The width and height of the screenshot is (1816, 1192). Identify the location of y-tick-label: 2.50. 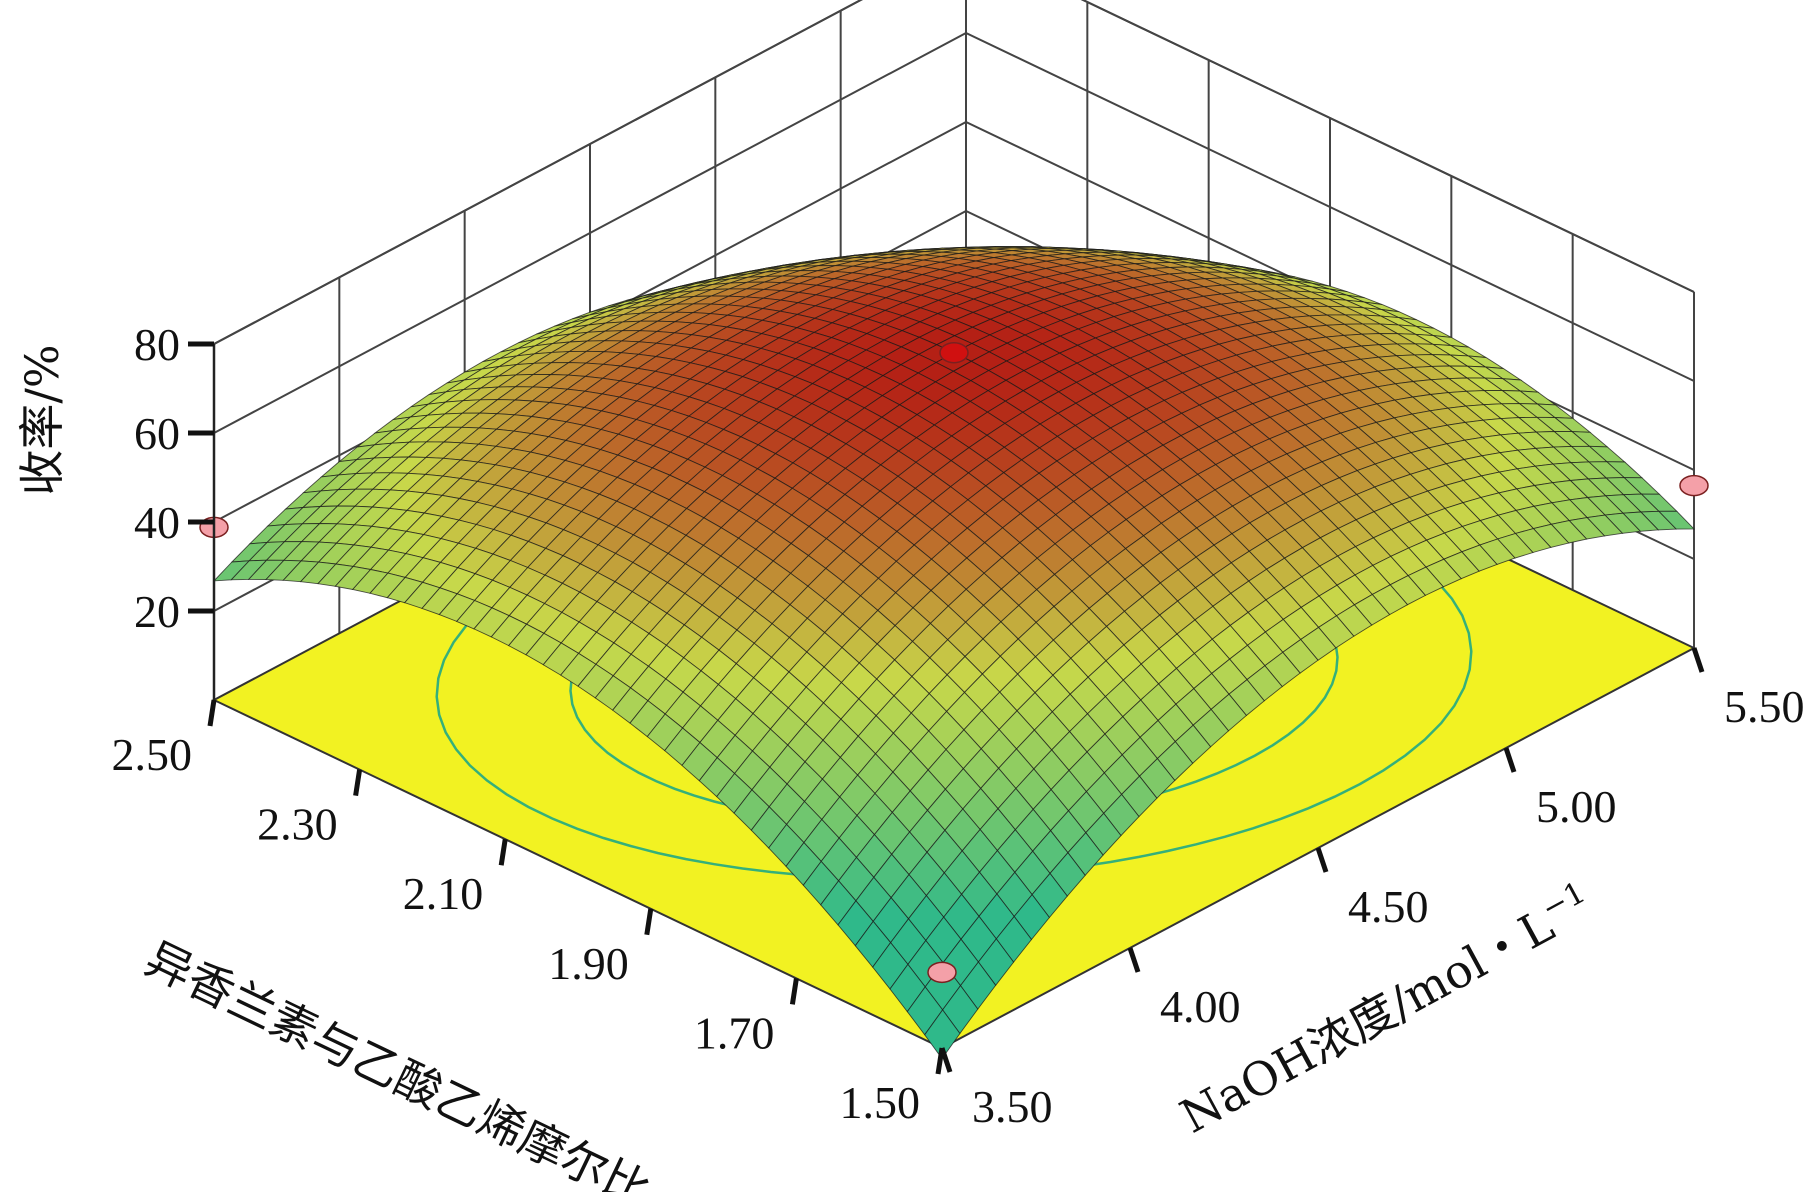
(152, 754).